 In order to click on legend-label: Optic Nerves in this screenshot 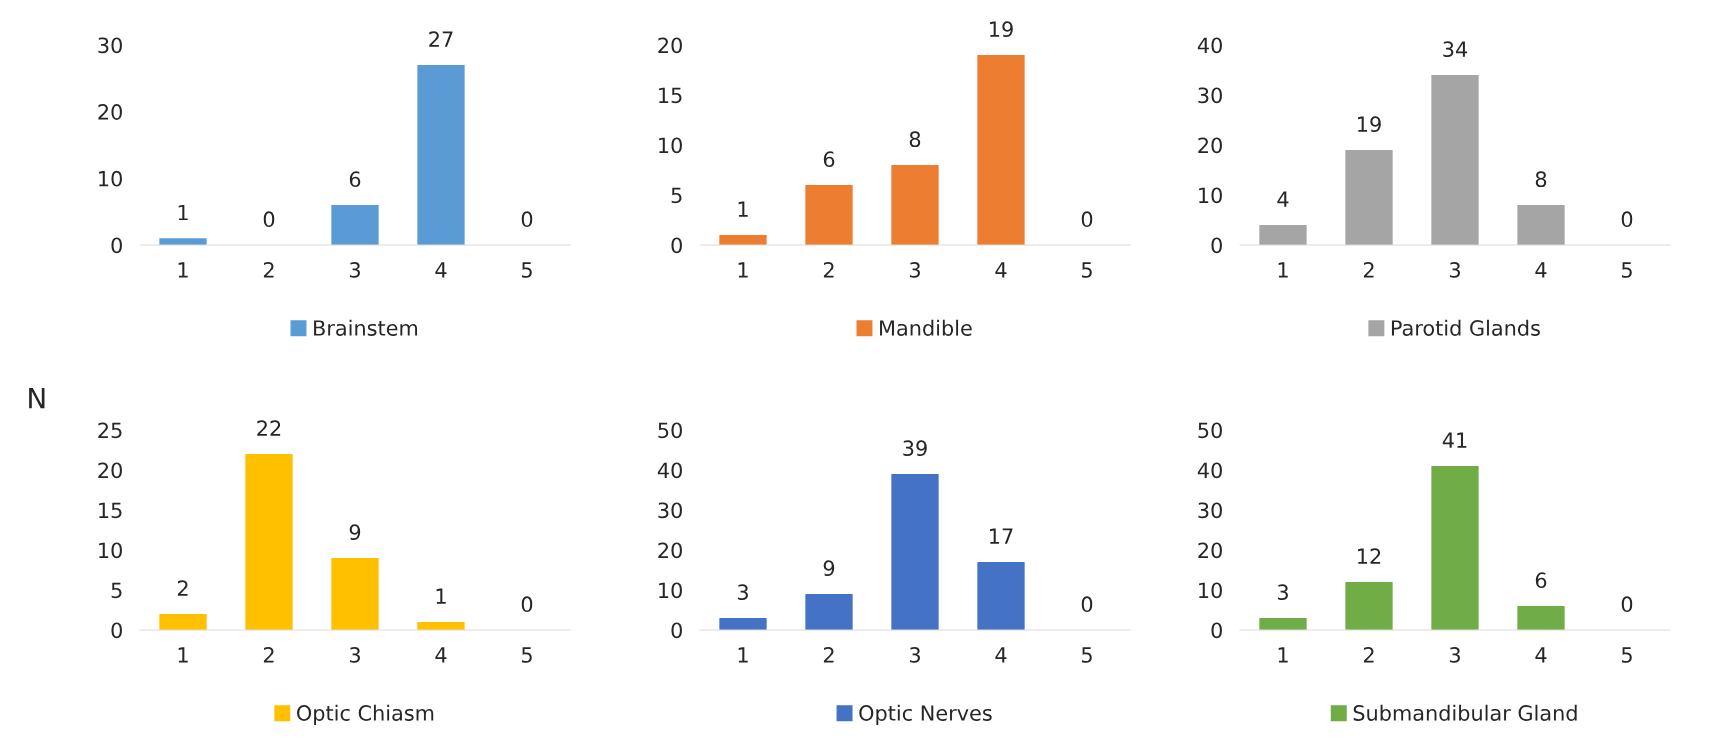, I will do `click(925, 714)`.